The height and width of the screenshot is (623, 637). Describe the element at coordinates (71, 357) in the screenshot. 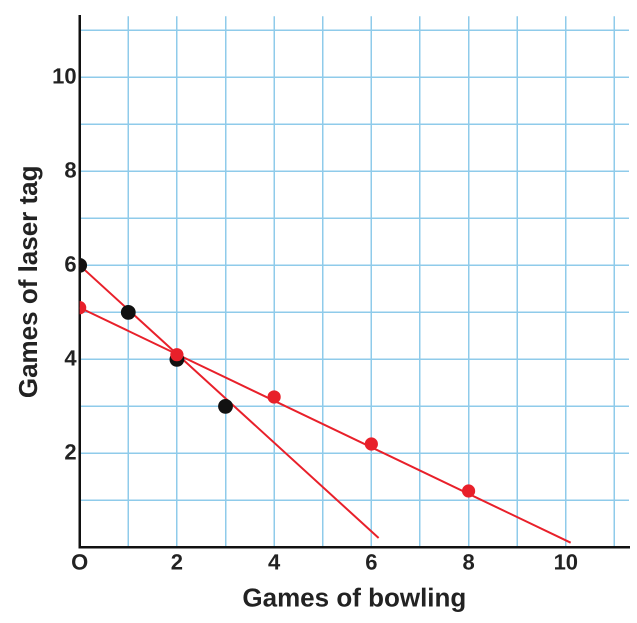

I see `y-tick-label: 4` at that location.